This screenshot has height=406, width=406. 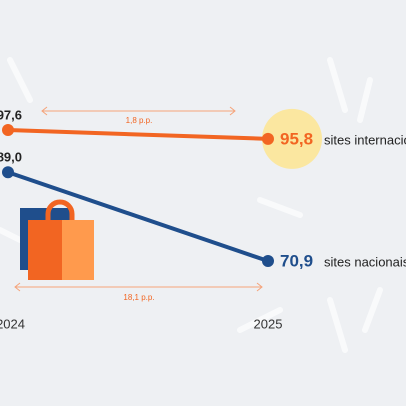 I want to click on series-name: sites nacionais, so click(x=365, y=261).